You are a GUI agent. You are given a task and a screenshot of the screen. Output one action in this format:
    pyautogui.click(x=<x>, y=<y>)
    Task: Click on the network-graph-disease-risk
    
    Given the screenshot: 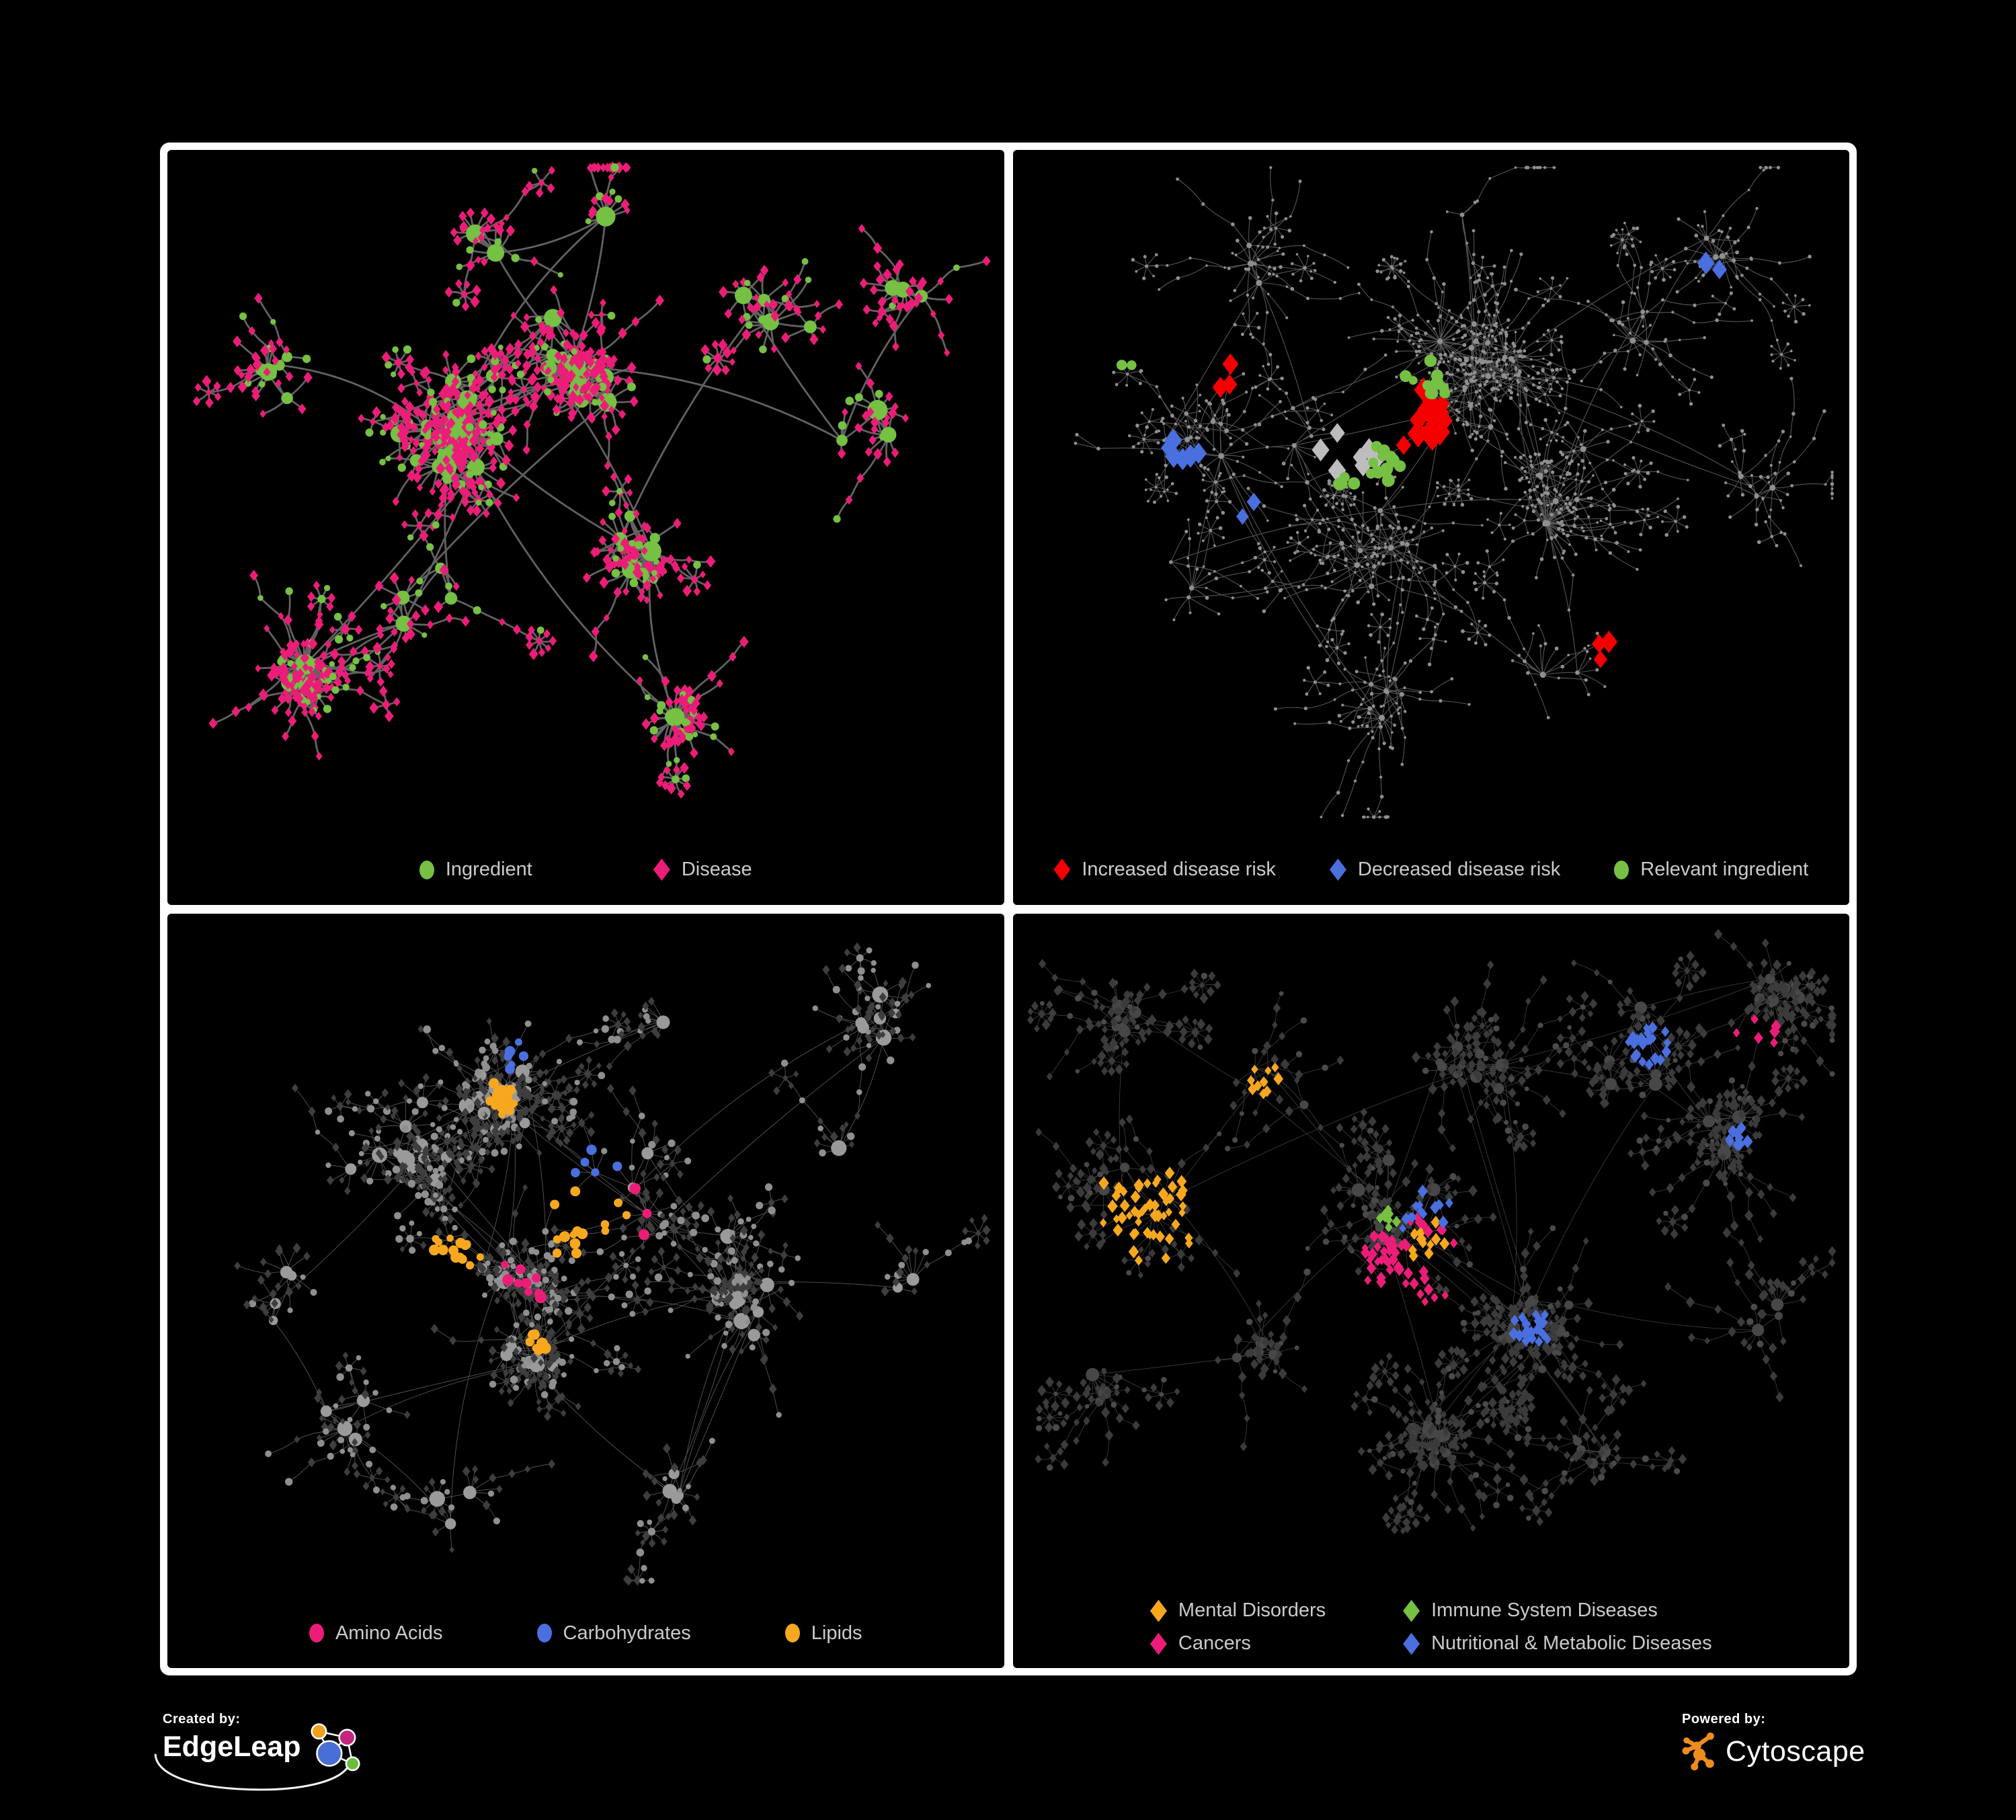 What is the action you would take?
    pyautogui.click(x=1453, y=492)
    